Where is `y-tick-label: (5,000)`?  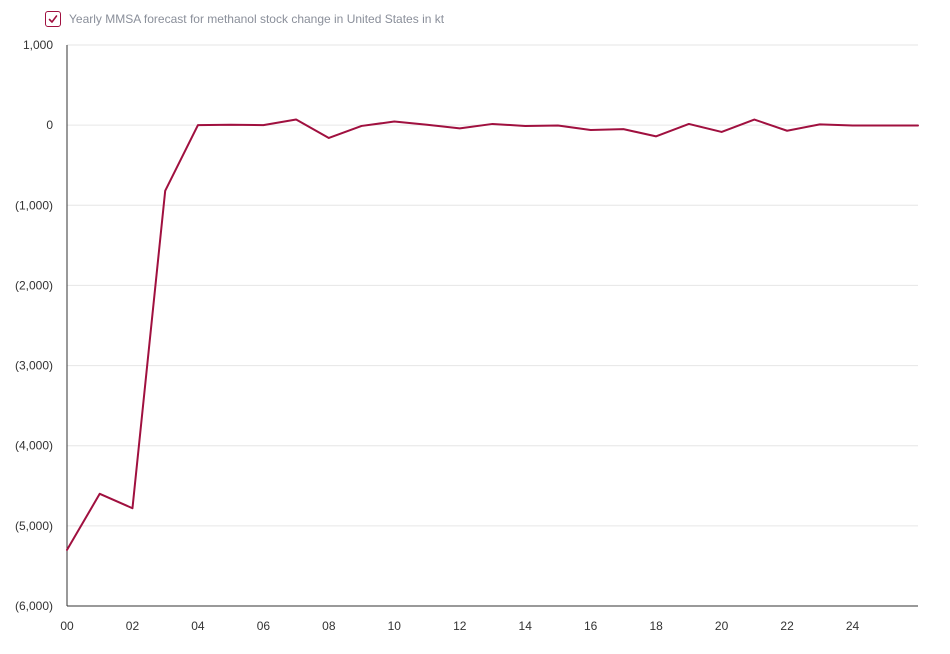 y-tick-label: (5,000) is located at coordinates (34, 526).